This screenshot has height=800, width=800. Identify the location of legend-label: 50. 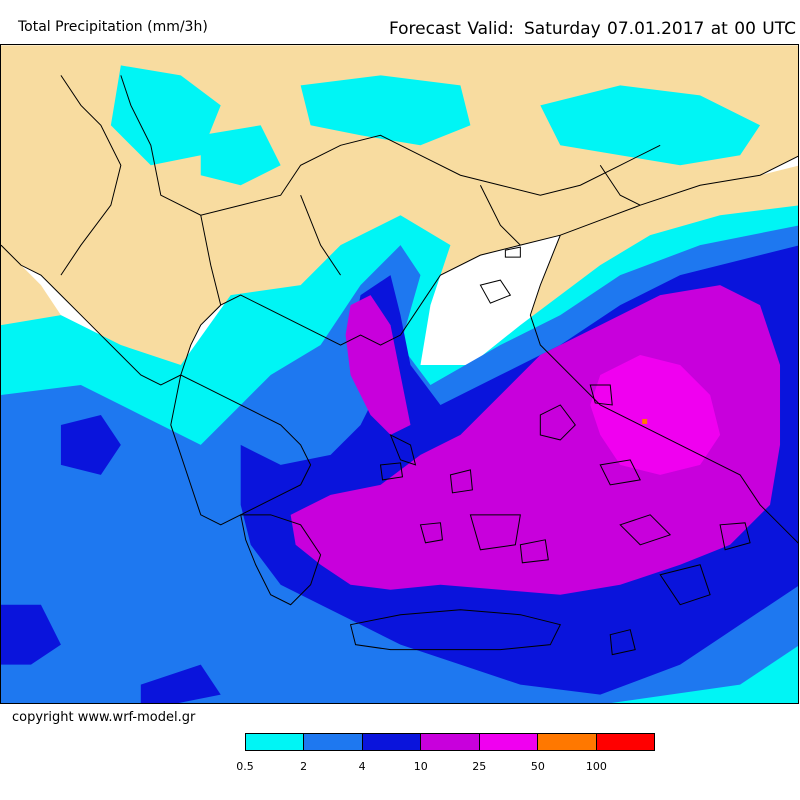
(537, 766).